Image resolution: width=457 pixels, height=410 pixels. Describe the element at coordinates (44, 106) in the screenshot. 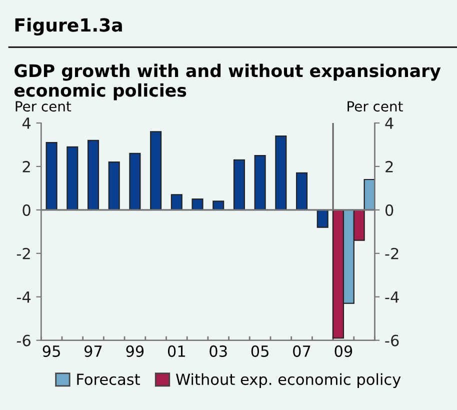

I see `y-axis-title: Per cent` at that location.